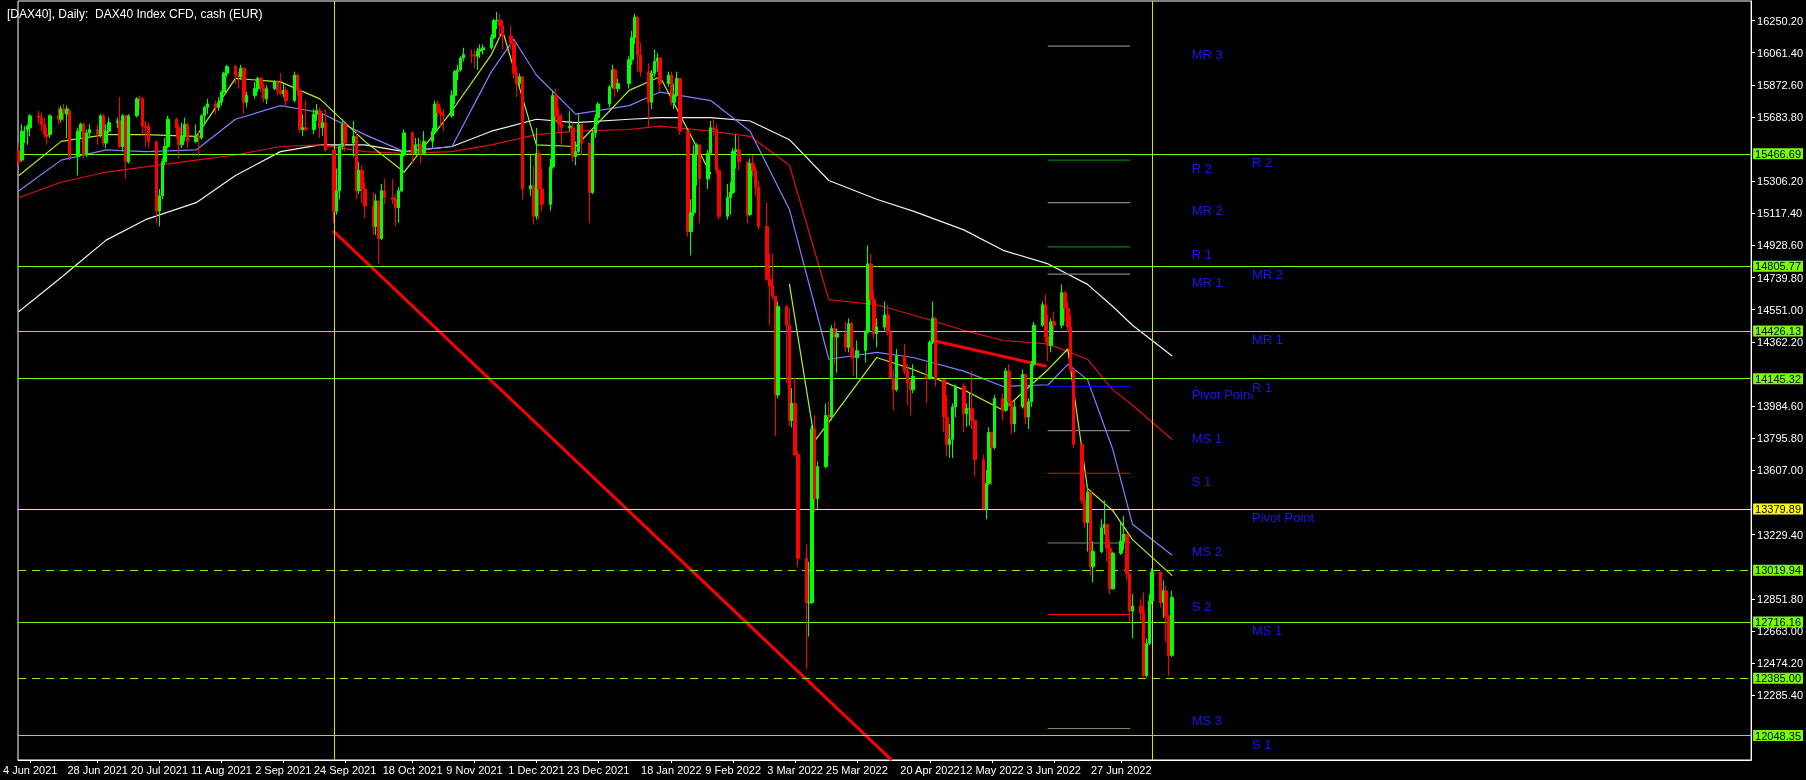 Image resolution: width=1806 pixels, height=780 pixels. I want to click on y-tick-label: 16250.20, so click(1780, 20).